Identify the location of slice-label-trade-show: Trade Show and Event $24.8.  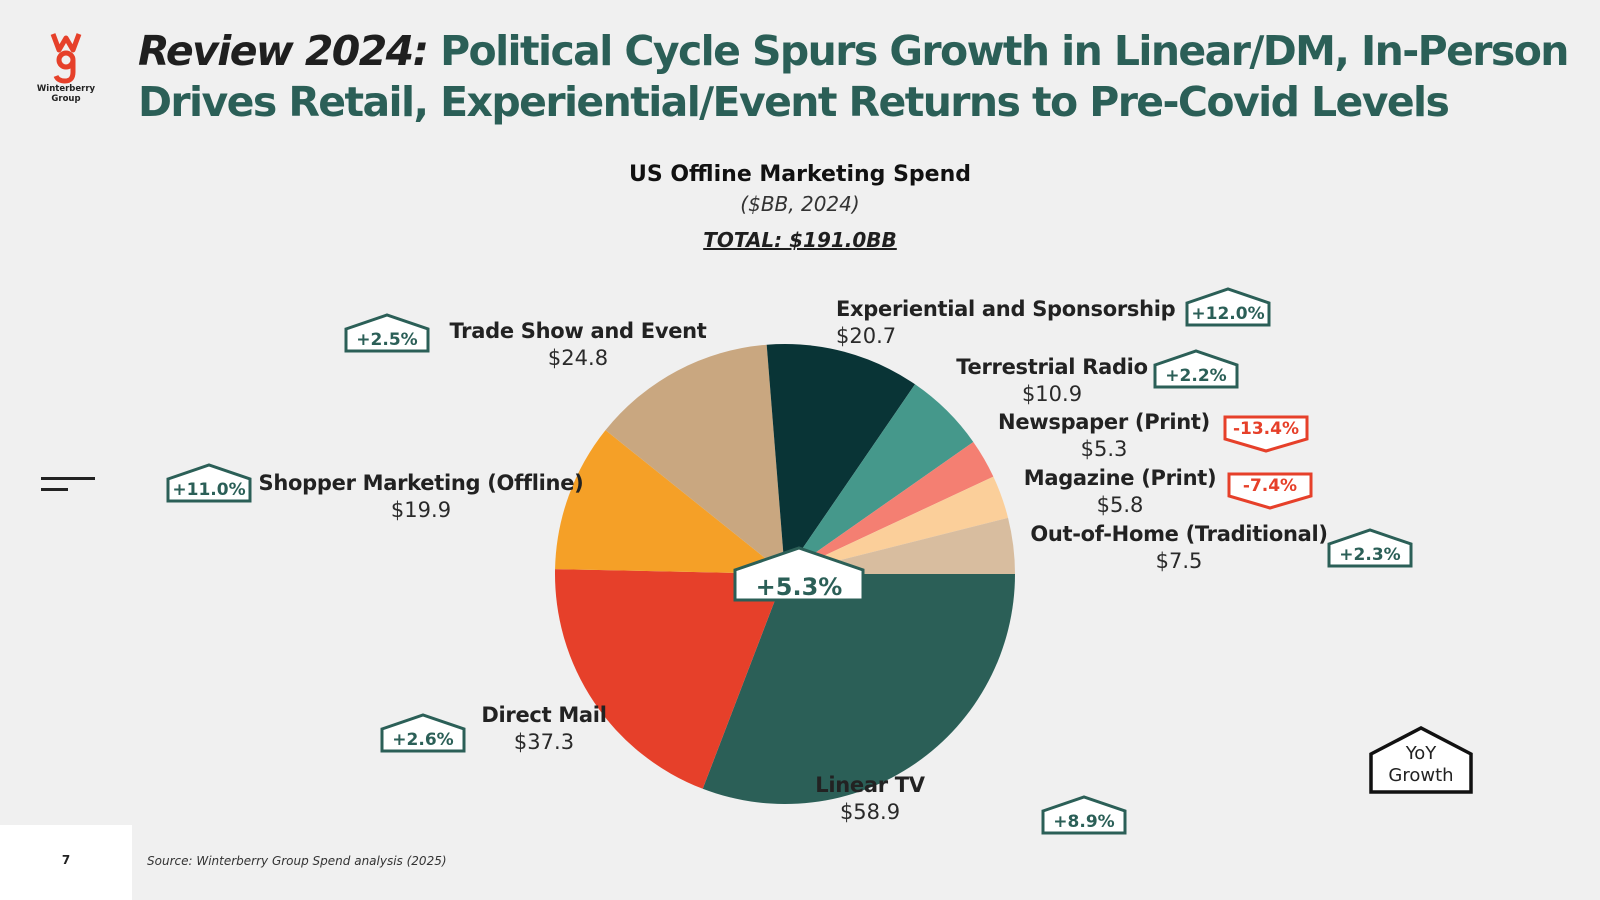
(577, 345).